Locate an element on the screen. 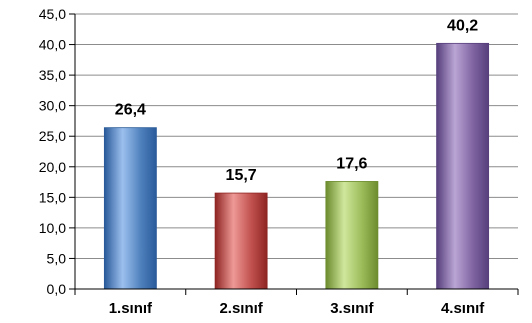  x-tick-label: 1.sınıf is located at coordinates (131, 308).